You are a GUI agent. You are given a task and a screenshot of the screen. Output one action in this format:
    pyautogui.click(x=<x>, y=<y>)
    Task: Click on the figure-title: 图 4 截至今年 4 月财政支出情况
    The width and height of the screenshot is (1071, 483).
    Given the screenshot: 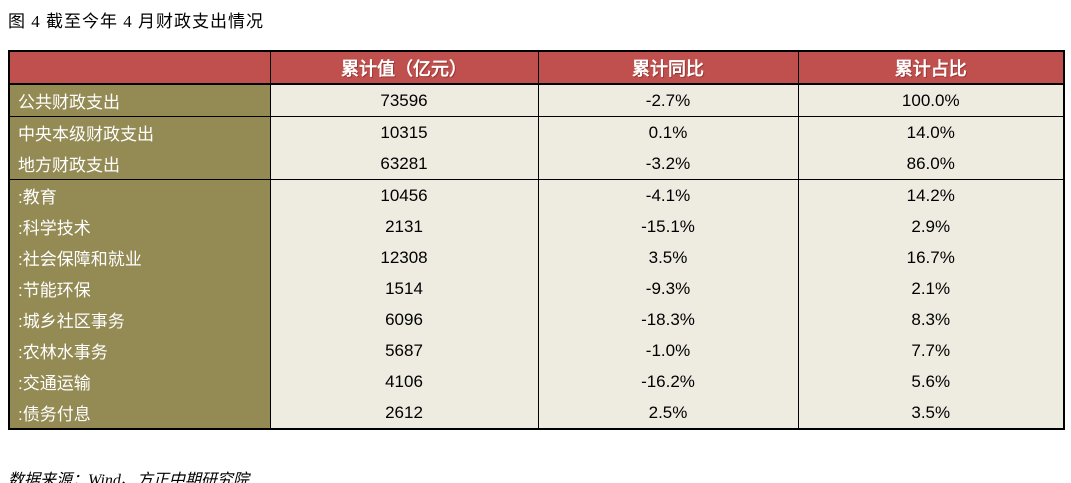 What is the action you would take?
    pyautogui.click(x=136, y=21)
    